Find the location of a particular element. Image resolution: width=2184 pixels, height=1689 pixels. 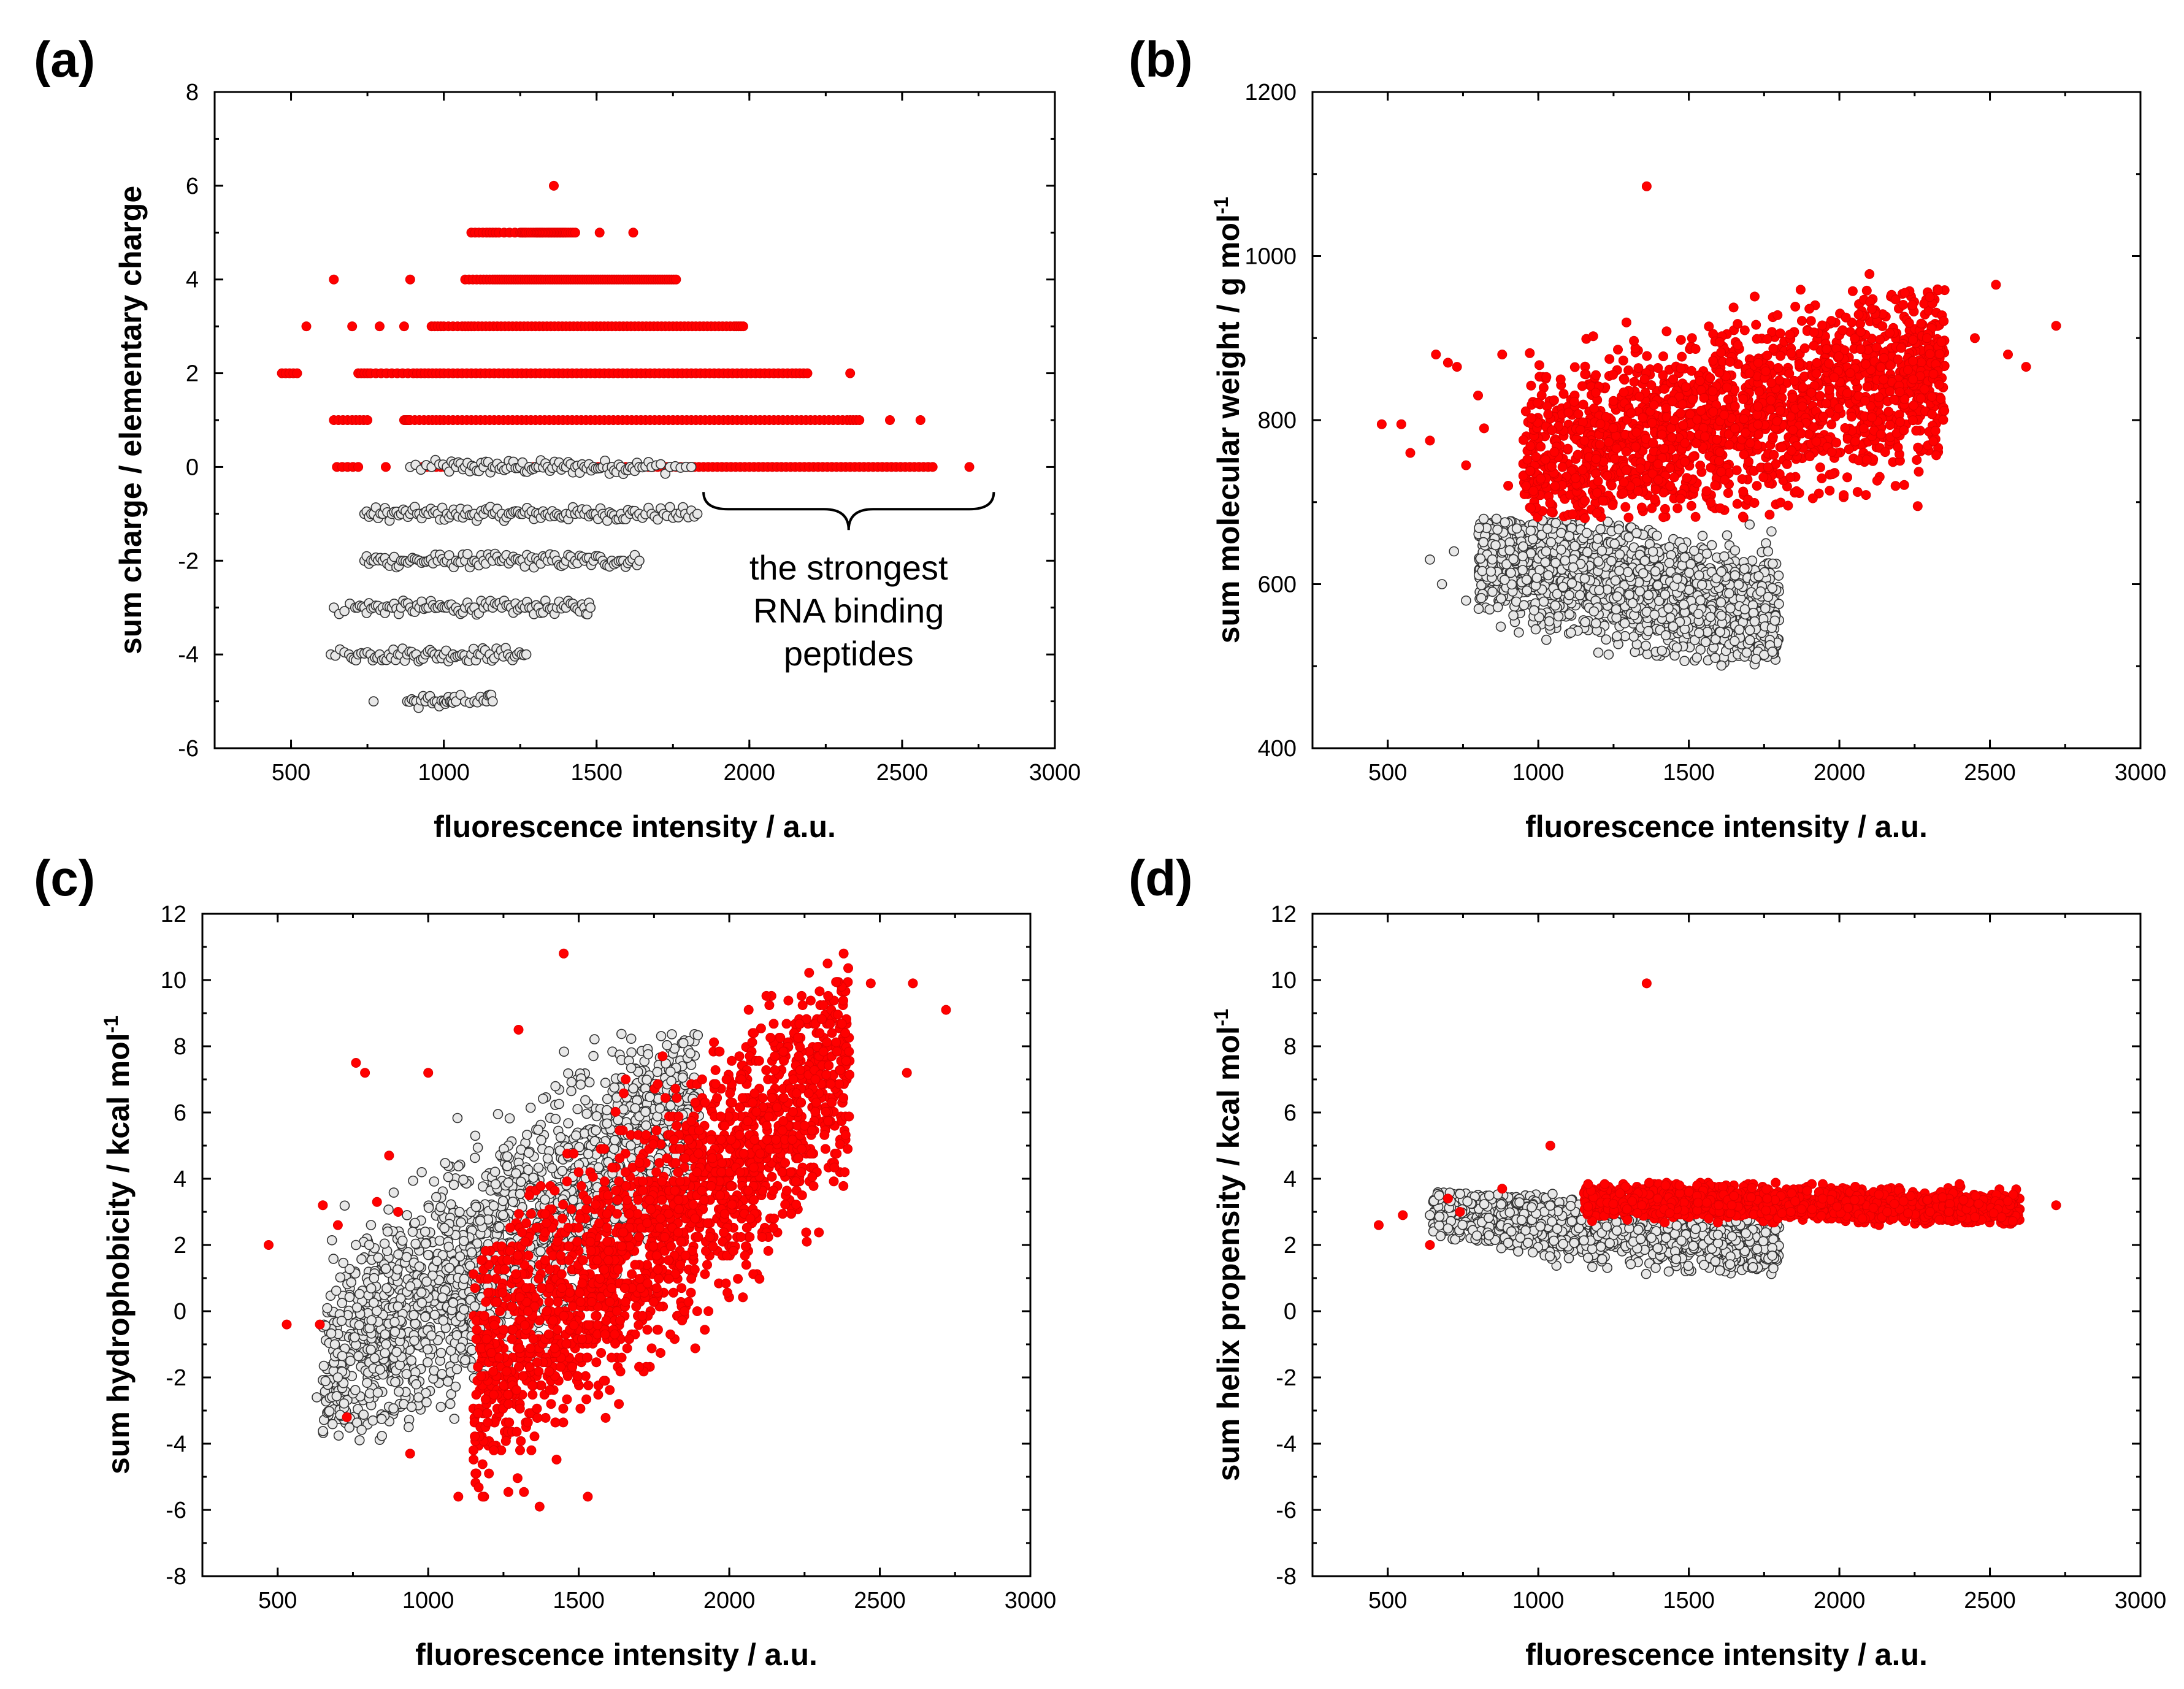

y-tick-label: 6 is located at coordinates (192, 186).